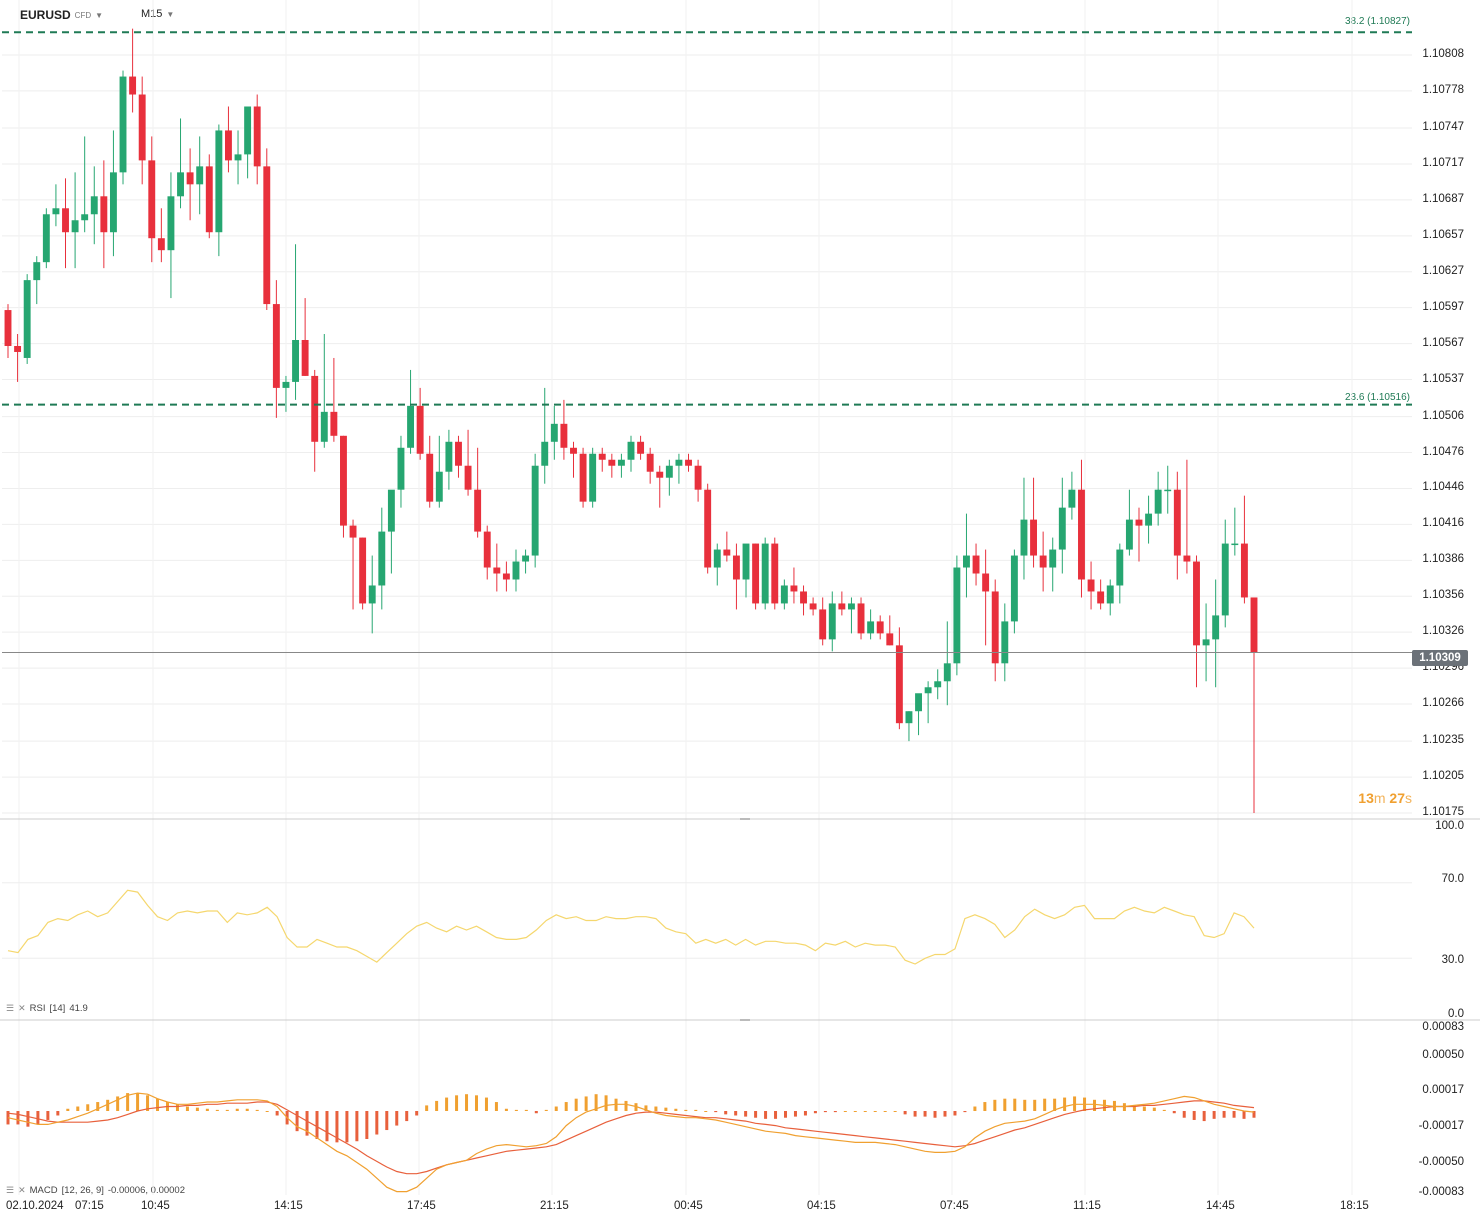 The height and width of the screenshot is (1224, 1480). What do you see at coordinates (1443, 1027) in the screenshot?
I see `macd-axis-label: 0.00083` at bounding box center [1443, 1027].